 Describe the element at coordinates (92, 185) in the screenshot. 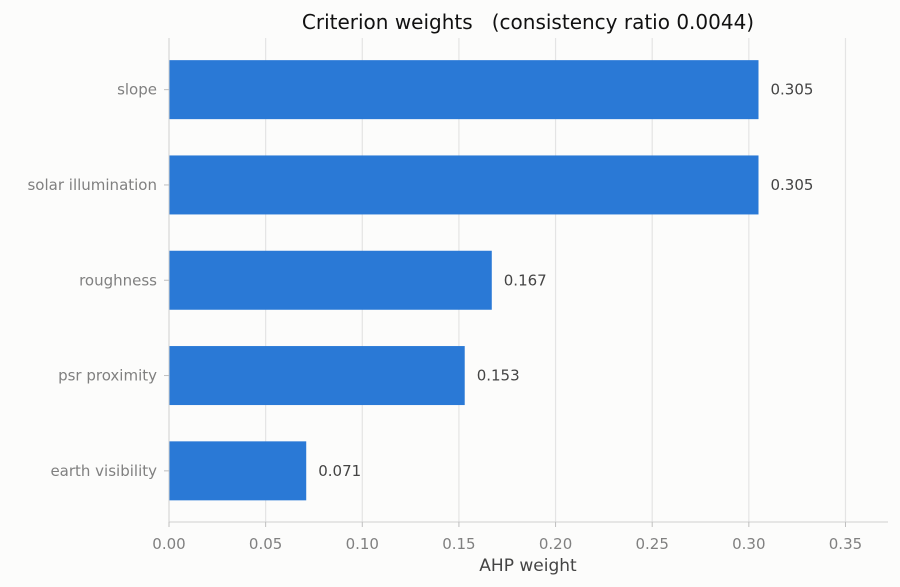

I see `y-tick-label: solar illumination` at that location.